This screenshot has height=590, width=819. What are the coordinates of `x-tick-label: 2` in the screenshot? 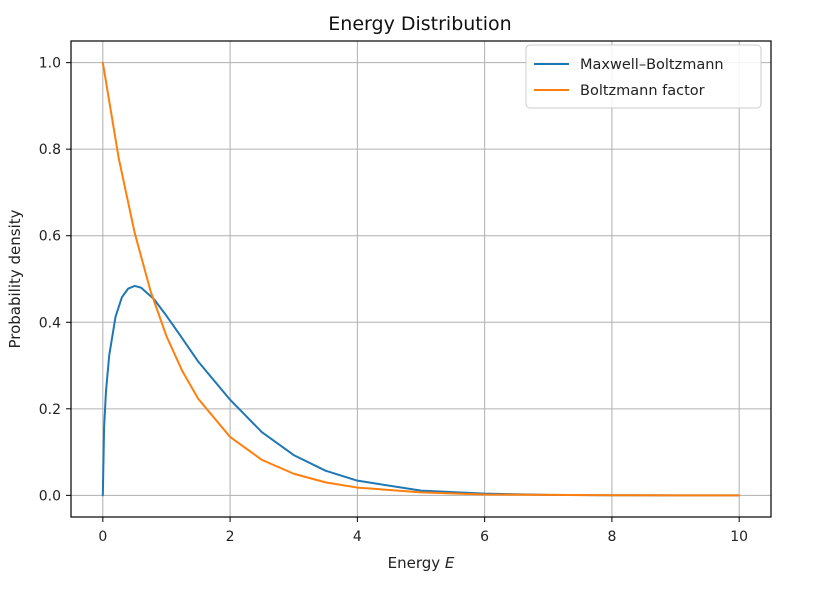 It's located at (230, 537).